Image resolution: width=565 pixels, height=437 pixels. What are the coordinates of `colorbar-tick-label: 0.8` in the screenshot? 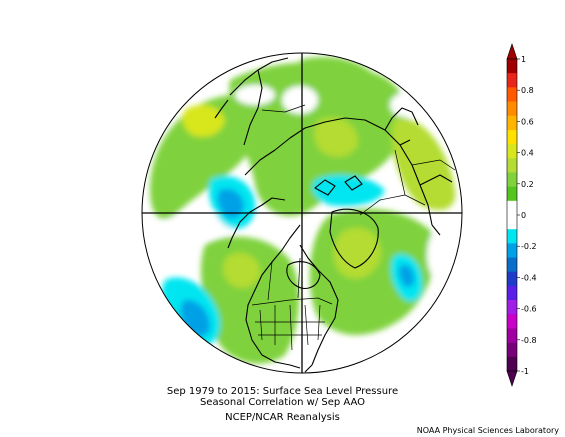 It's located at (527, 90).